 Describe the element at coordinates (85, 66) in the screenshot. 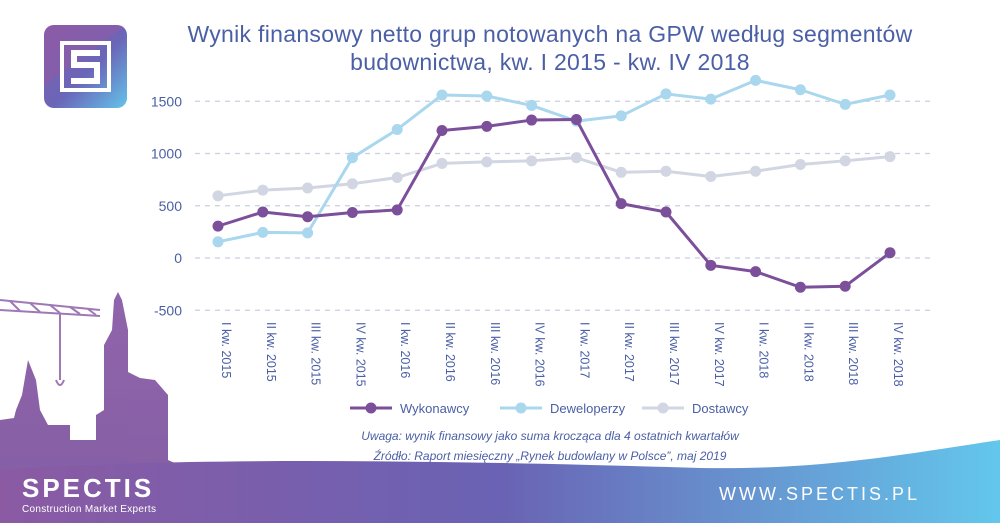

I see `spectis-logo` at that location.